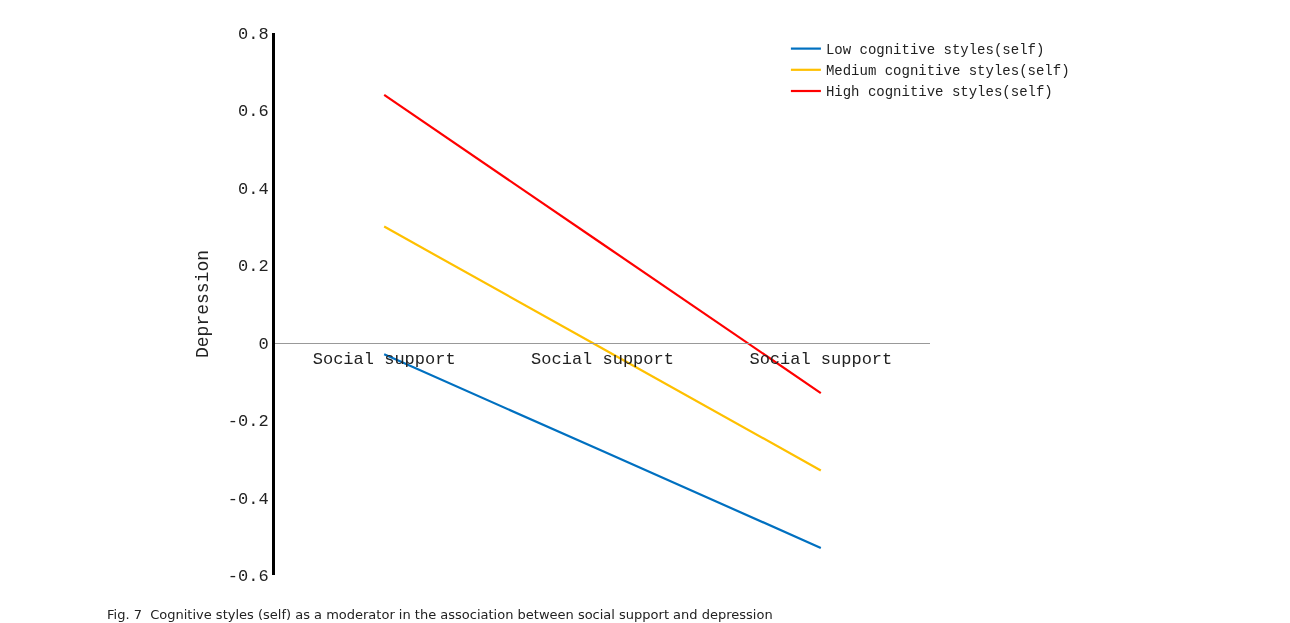  Describe the element at coordinates (248, 499) in the screenshot. I see `y-tick-label: -0.4` at that location.